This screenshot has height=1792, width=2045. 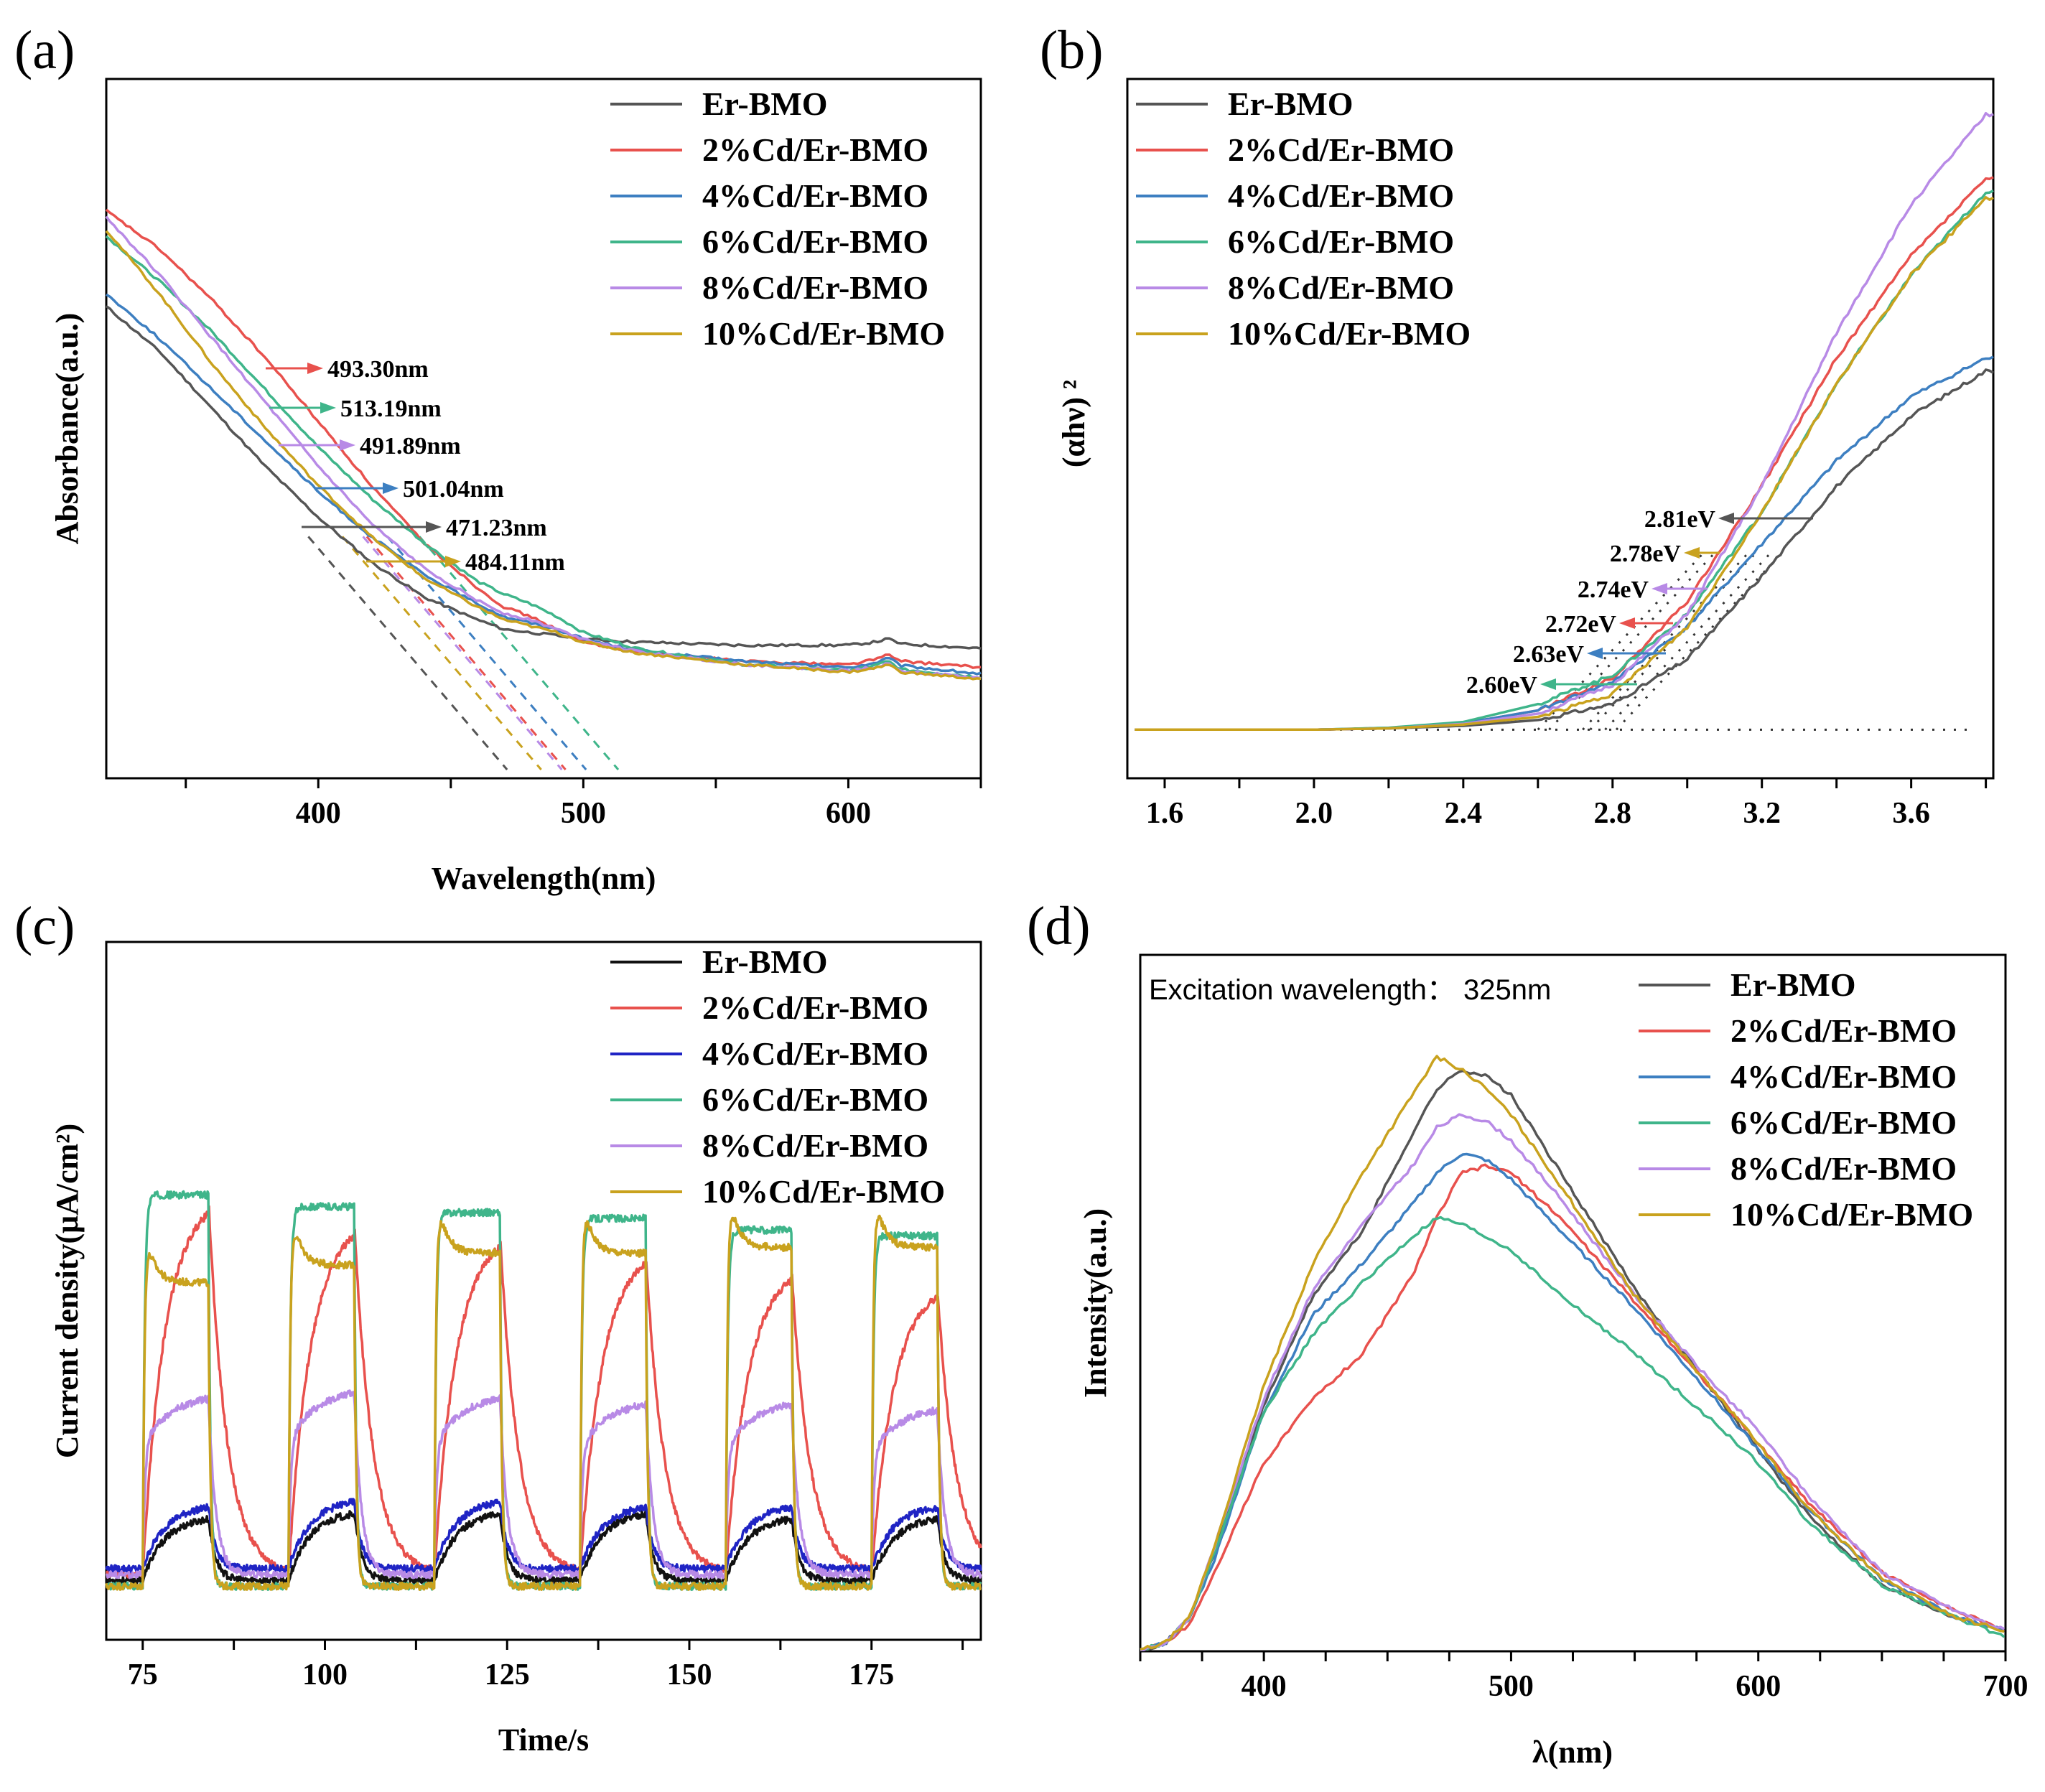 I want to click on tangent-2pctcd-er-bmo, so click(x=1667, y=640).